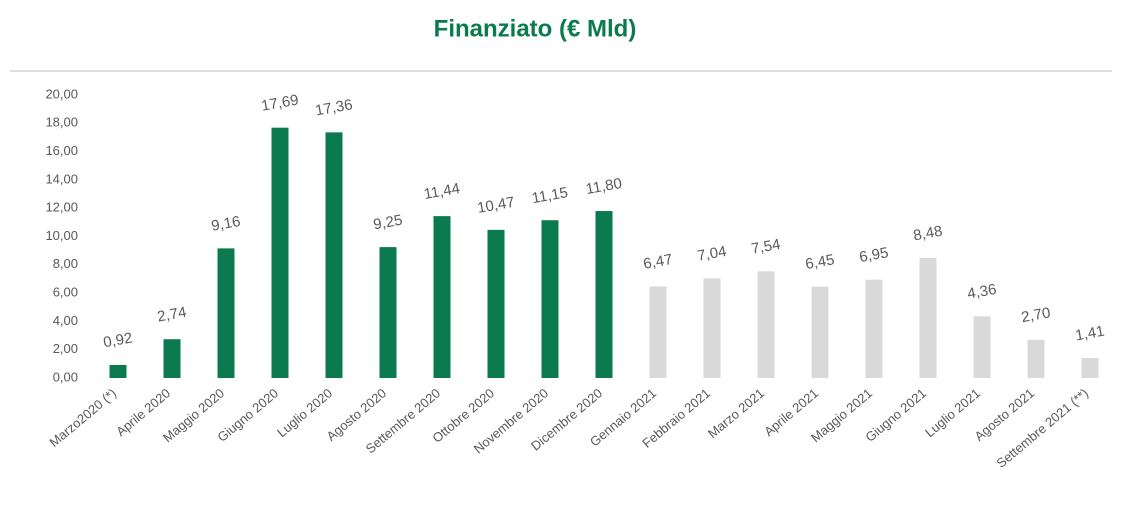 The image size is (1125, 524). What do you see at coordinates (1036, 315) in the screenshot?
I see `value-label: 2,70` at bounding box center [1036, 315].